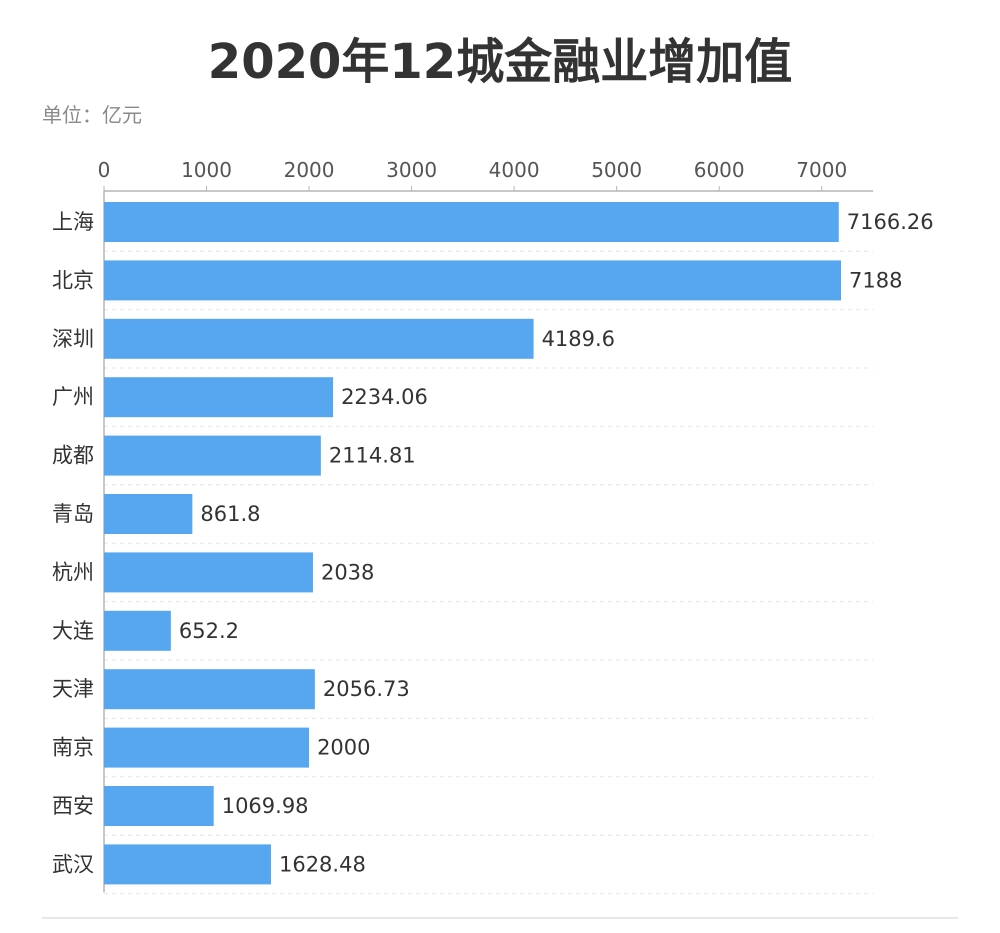 The height and width of the screenshot is (933, 1000). Describe the element at coordinates (265, 806) in the screenshot. I see `data-label: 1069.98` at that location.